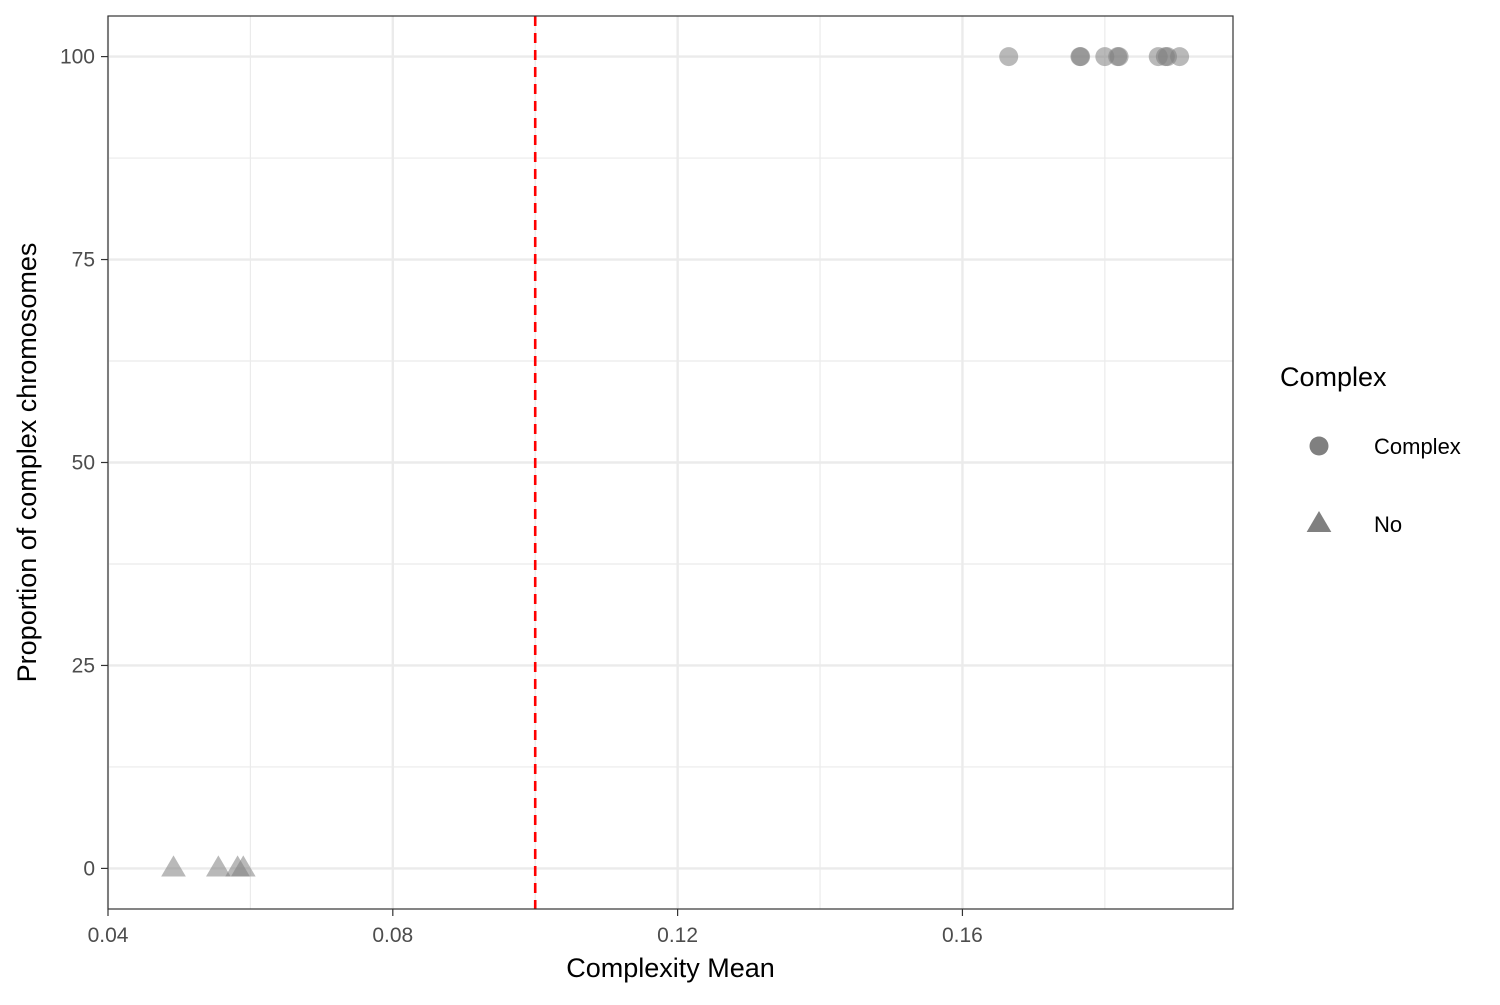  I want to click on legend-label-complex: Complex, so click(1417, 446).